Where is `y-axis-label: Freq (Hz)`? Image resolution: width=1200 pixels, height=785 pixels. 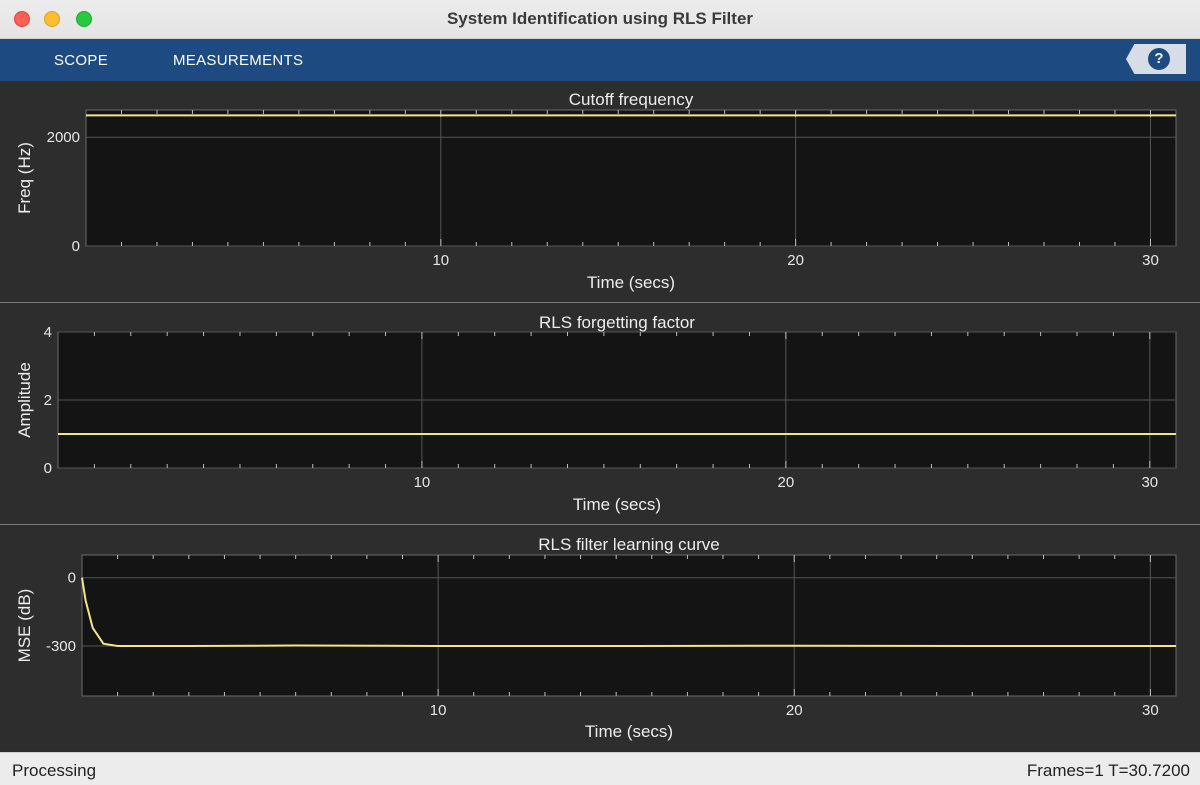 y-axis-label: Freq (Hz) is located at coordinates (24, 178).